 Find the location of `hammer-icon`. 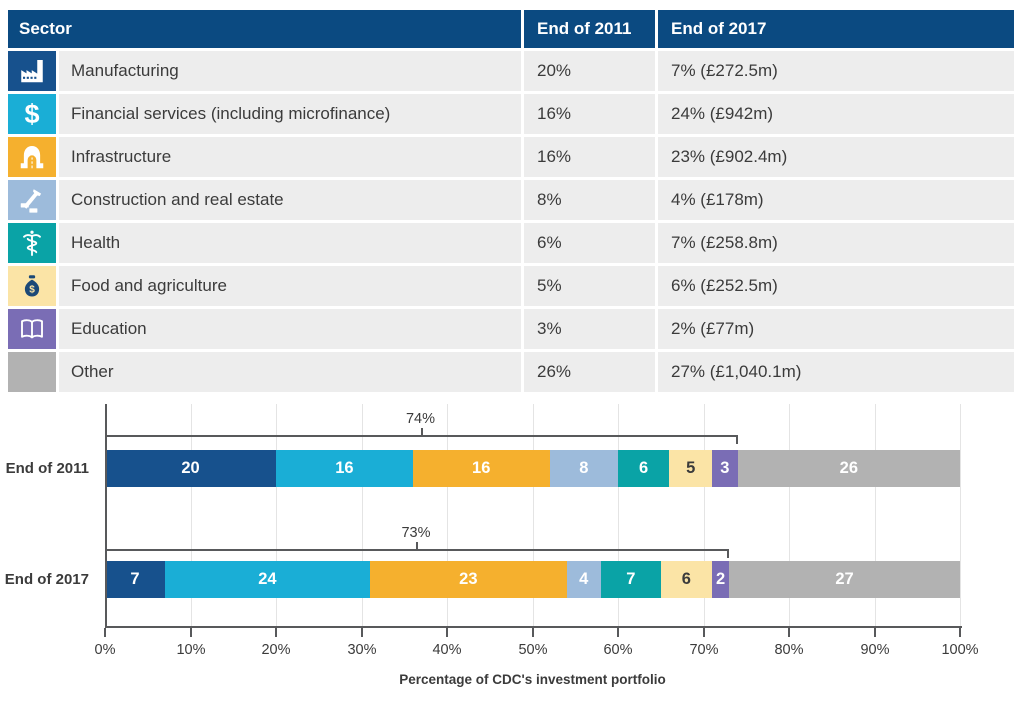

hammer-icon is located at coordinates (32, 200).